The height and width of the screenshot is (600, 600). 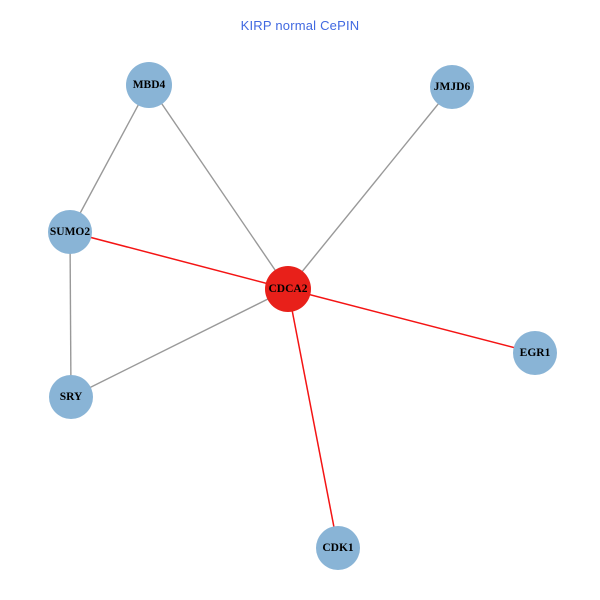 I want to click on graph-node-jmjd6: JMJD6, so click(x=452, y=87).